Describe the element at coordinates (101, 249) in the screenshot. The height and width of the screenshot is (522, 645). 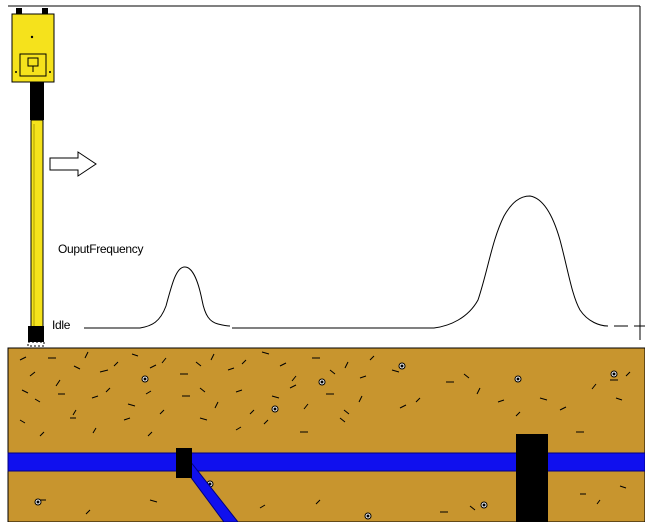
I see `output-frequency-label: OuputFrequency` at that location.